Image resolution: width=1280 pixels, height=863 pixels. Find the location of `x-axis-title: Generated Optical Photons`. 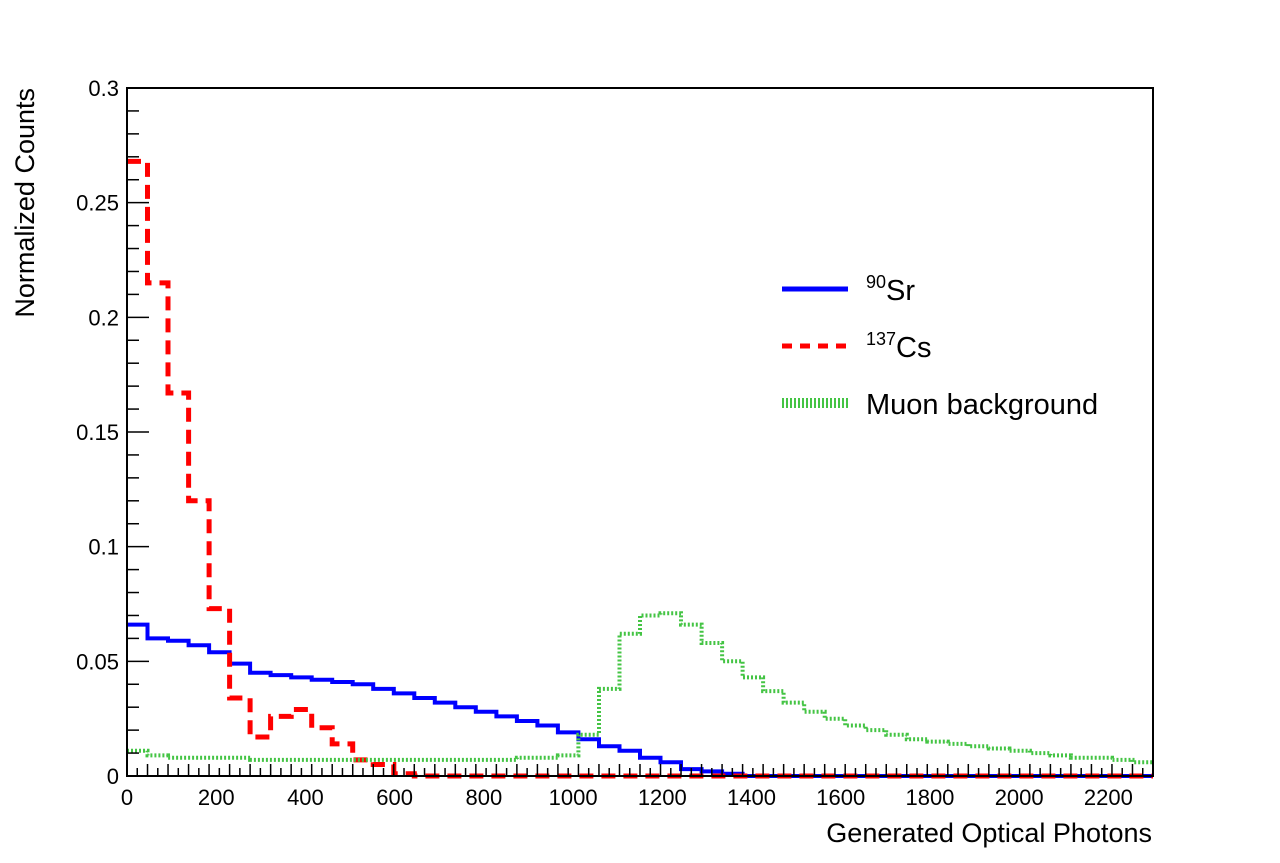

x-axis-title: Generated Optical Photons is located at coordinates (989, 833).